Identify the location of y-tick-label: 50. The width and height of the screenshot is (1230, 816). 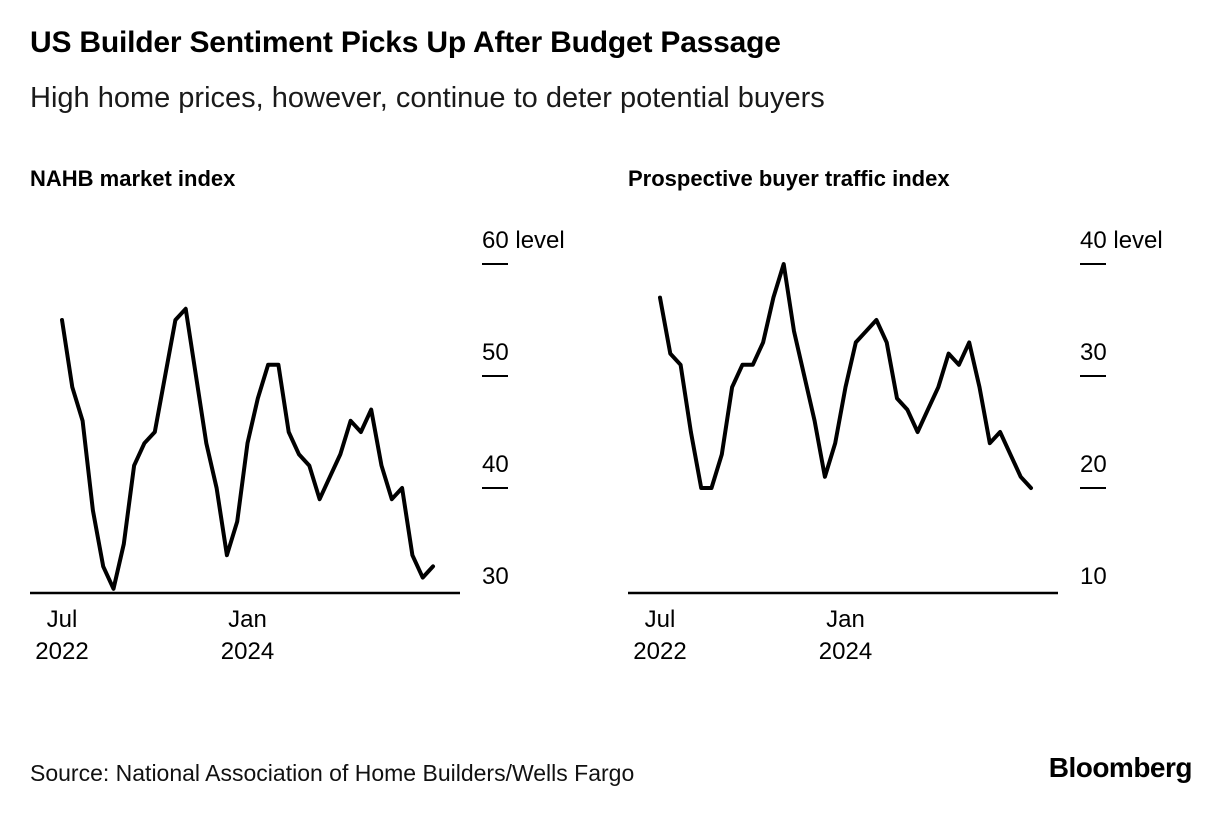
(495, 352).